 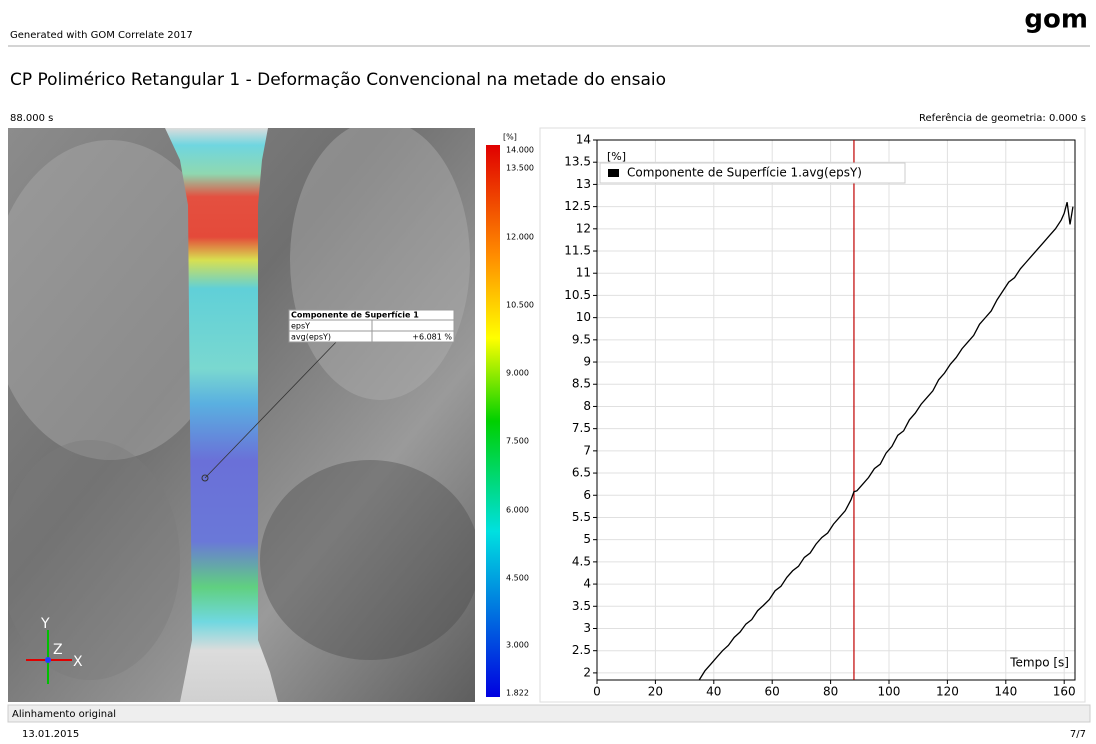 I want to click on colorbar-label: 9.000, so click(x=517, y=373).